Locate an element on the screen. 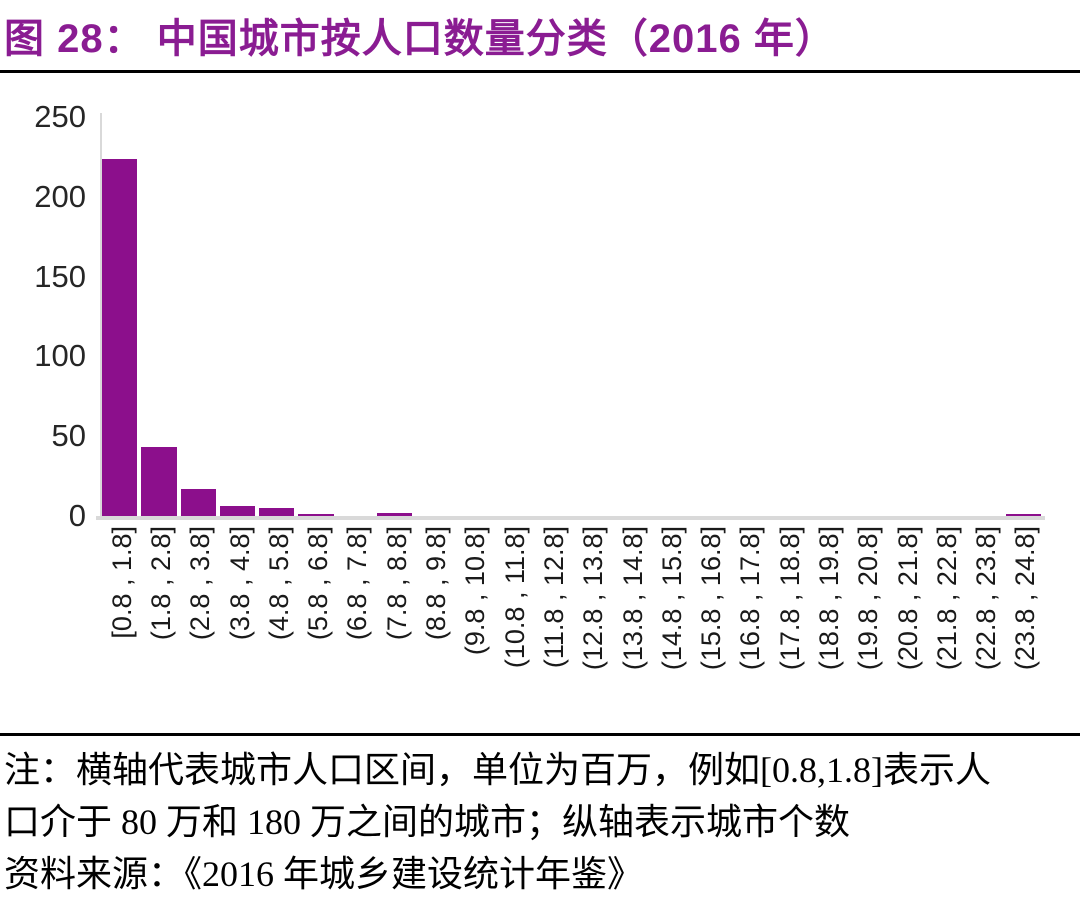 This screenshot has height=907, width=1080. x-tick-cell: [0.8 , 1.8] is located at coordinates (121, 624).